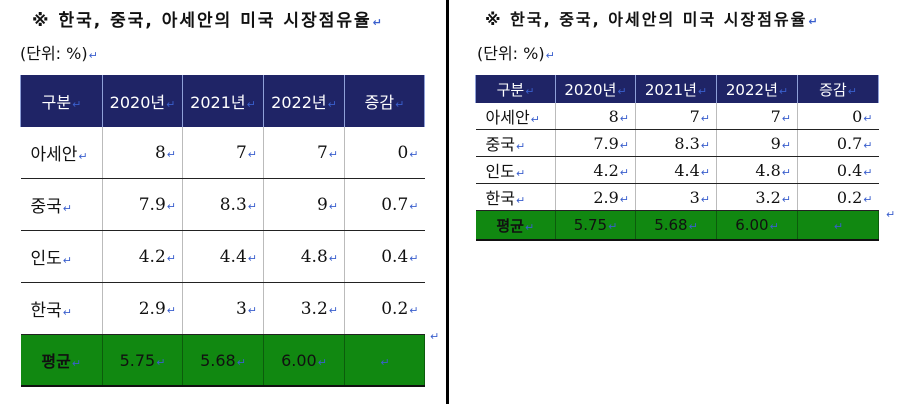 This screenshot has width=900, height=404. I want to click on cell-2021: 8.3↵, so click(676, 143).